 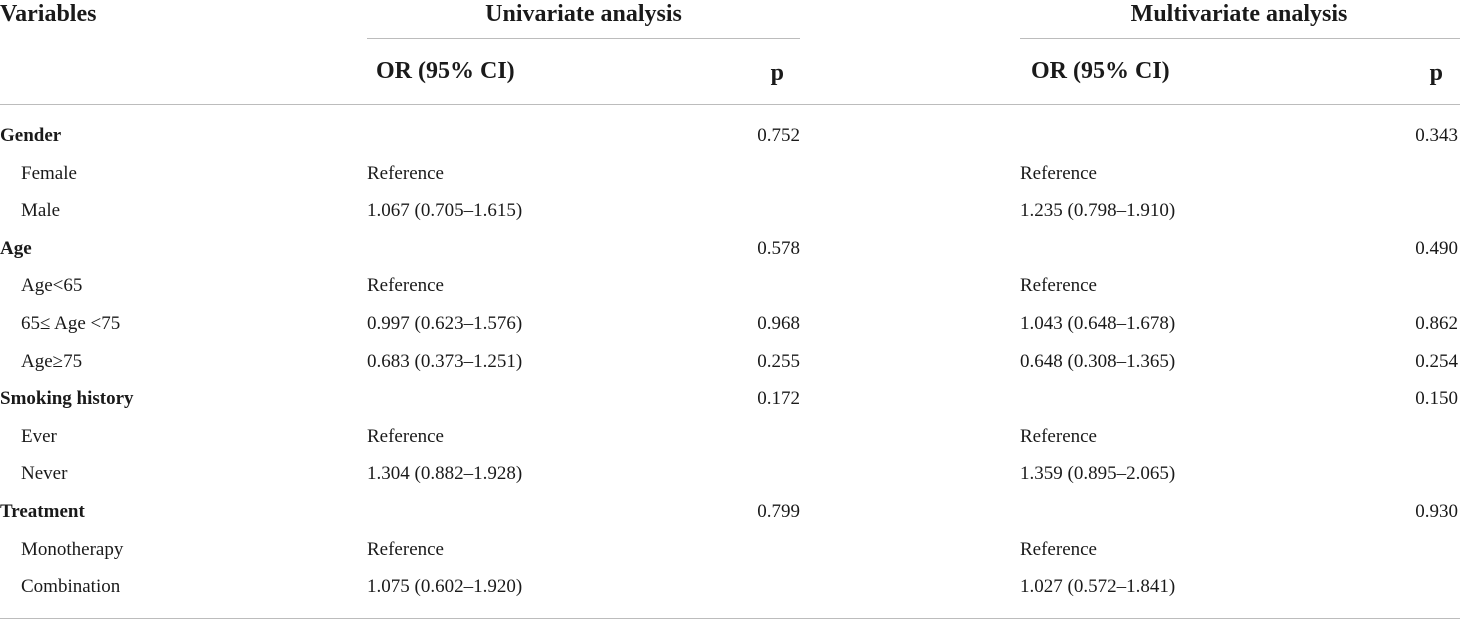 What do you see at coordinates (16, 248) in the screenshot?
I see `group-label: Age` at bounding box center [16, 248].